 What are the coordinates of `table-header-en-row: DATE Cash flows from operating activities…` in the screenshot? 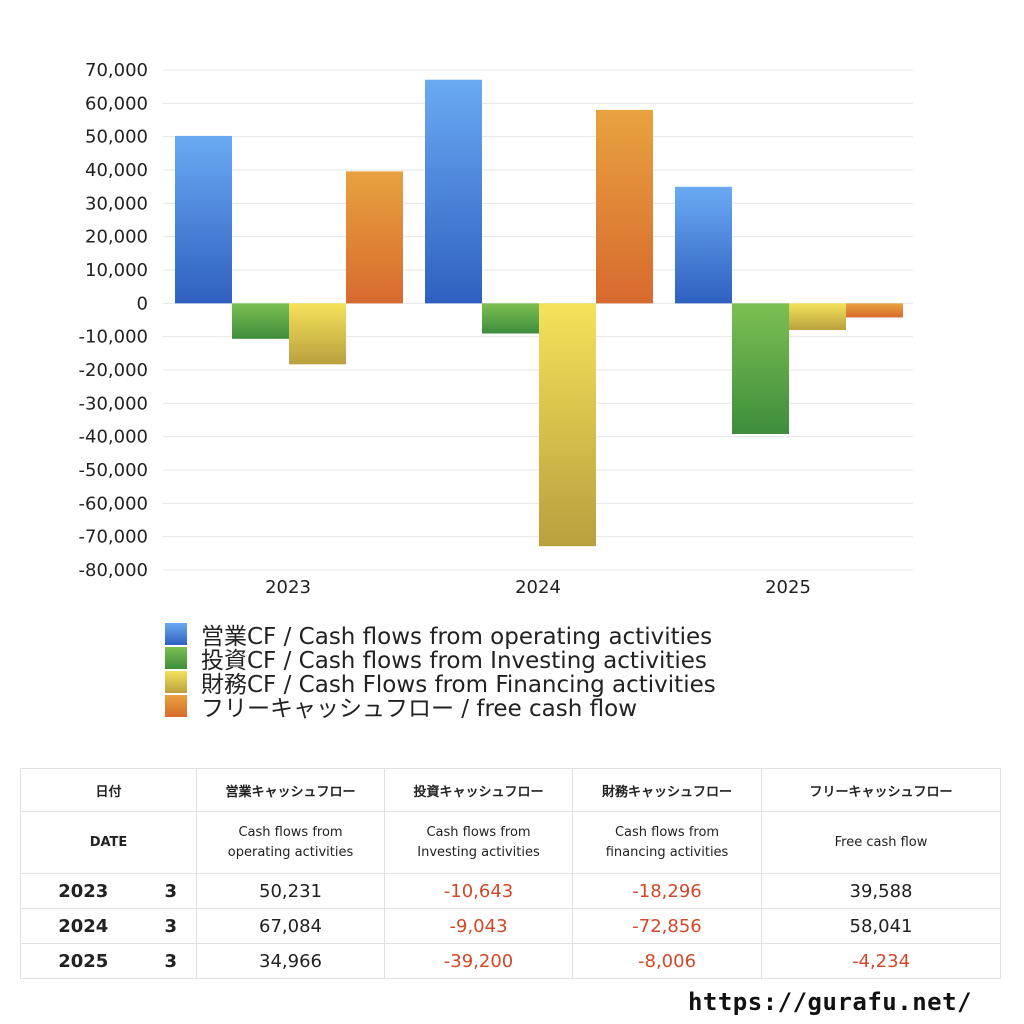 It's located at (510, 842).